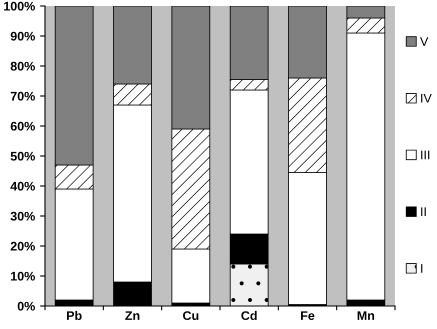 The height and width of the screenshot is (329, 437). Describe the element at coordinates (190, 315) in the screenshot. I see `x-tick-label: Cu` at that location.